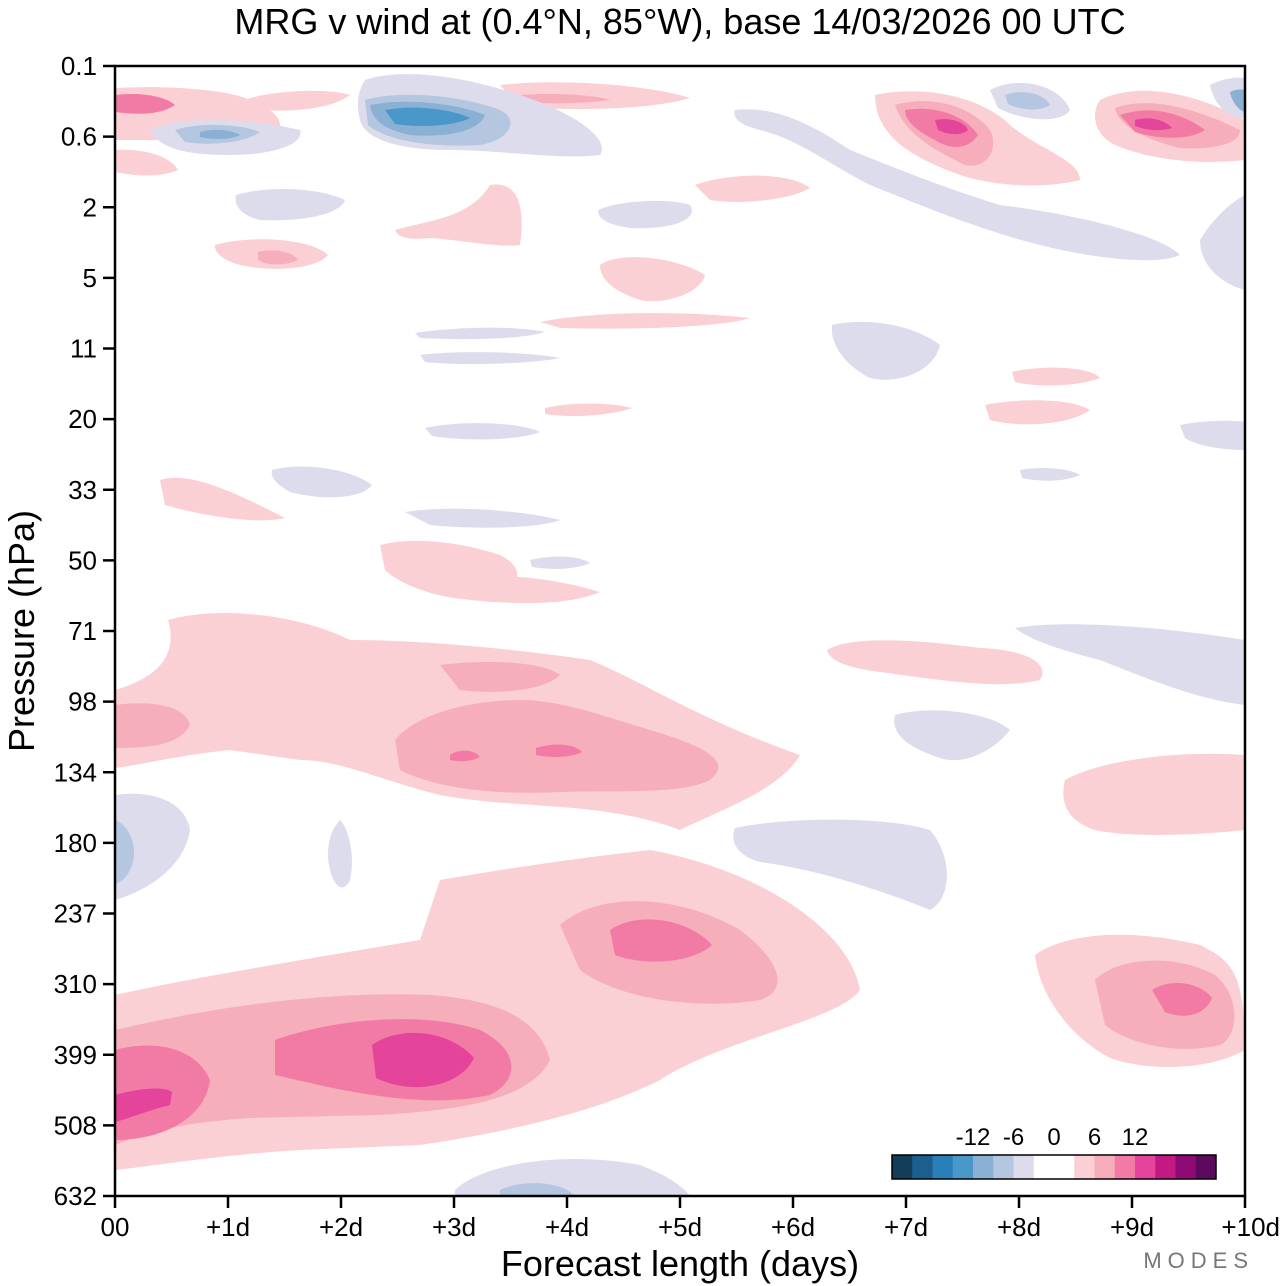 This screenshot has height=1286, width=1280. I want to click on y-tick-label: 399, so click(75, 1055).